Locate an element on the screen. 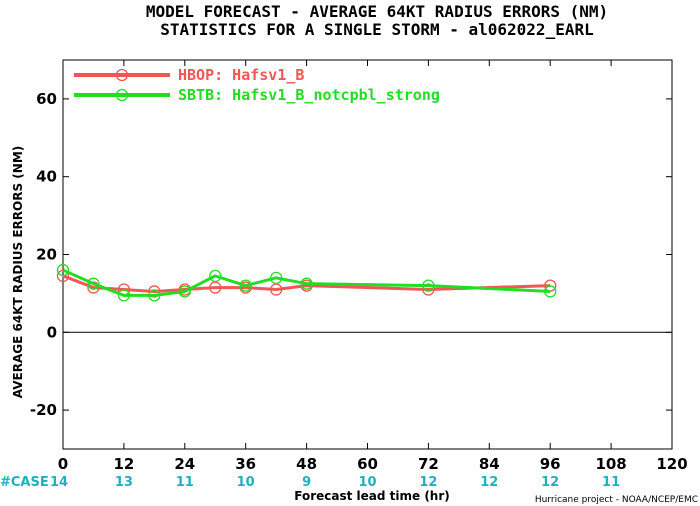  x-tick-label: 12 is located at coordinates (123, 464).